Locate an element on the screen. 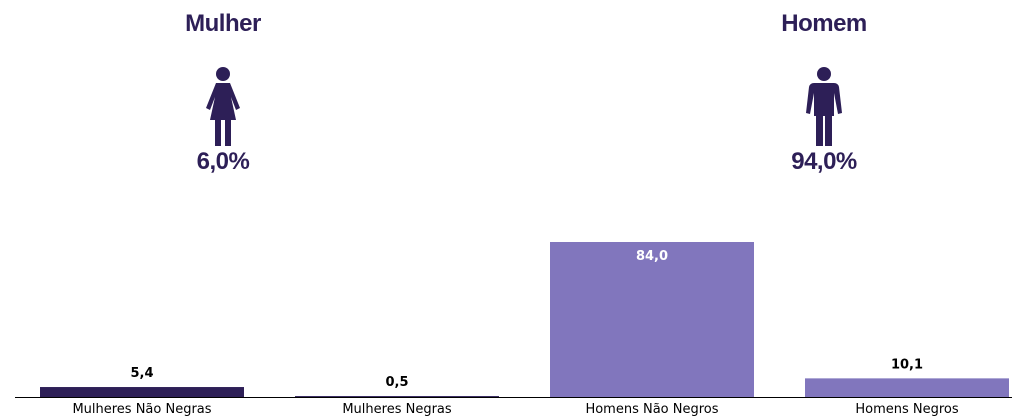 The height and width of the screenshot is (416, 1017). woman-icon is located at coordinates (223, 109).